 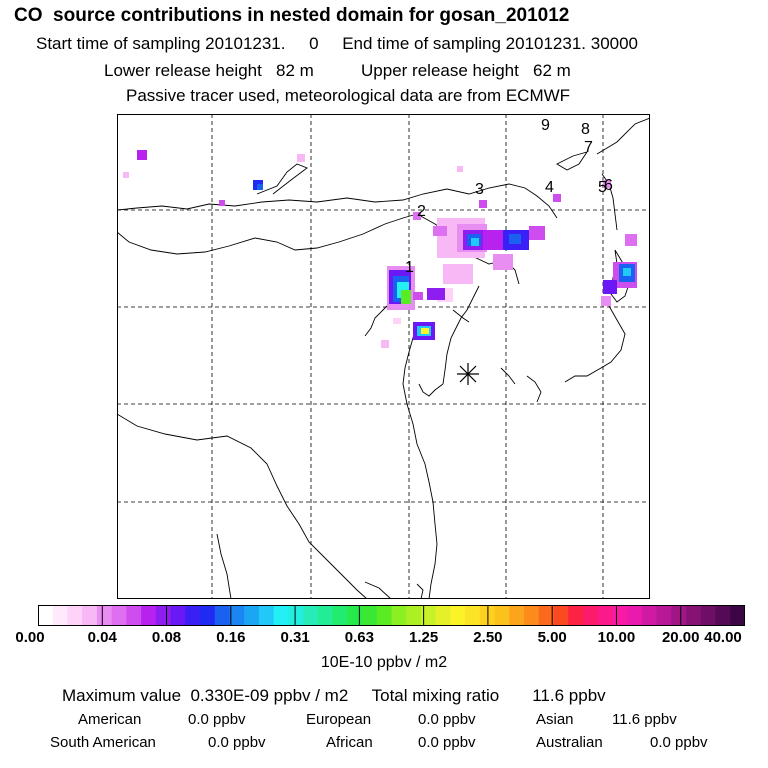 I want to click on lake-baikal, so click(x=282, y=179).